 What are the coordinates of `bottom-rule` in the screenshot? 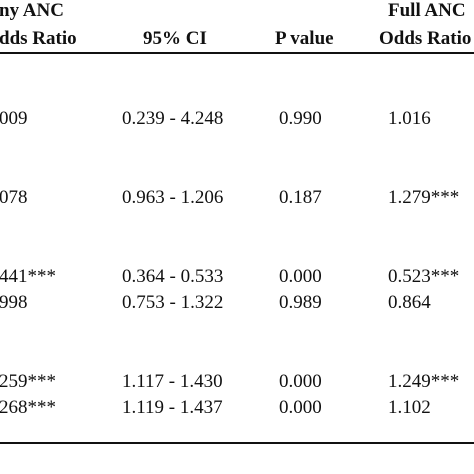 It's located at (237, 443).